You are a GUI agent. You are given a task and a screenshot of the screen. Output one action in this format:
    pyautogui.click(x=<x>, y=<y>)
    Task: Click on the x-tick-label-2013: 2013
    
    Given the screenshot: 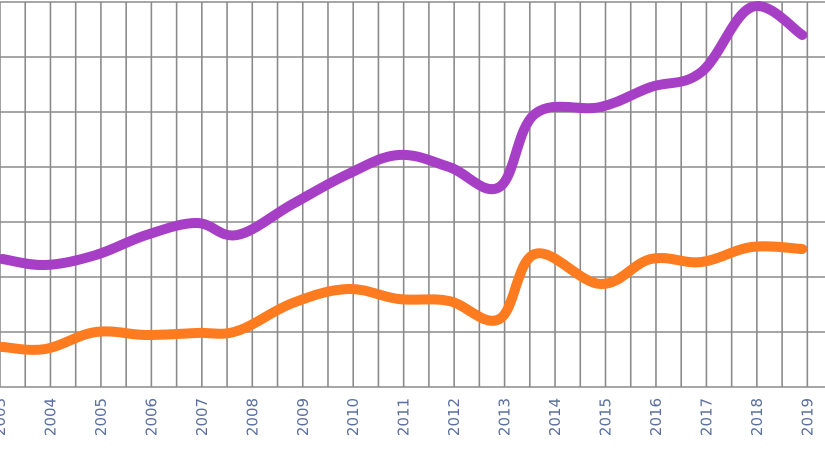 What is the action you would take?
    pyautogui.click(x=505, y=417)
    